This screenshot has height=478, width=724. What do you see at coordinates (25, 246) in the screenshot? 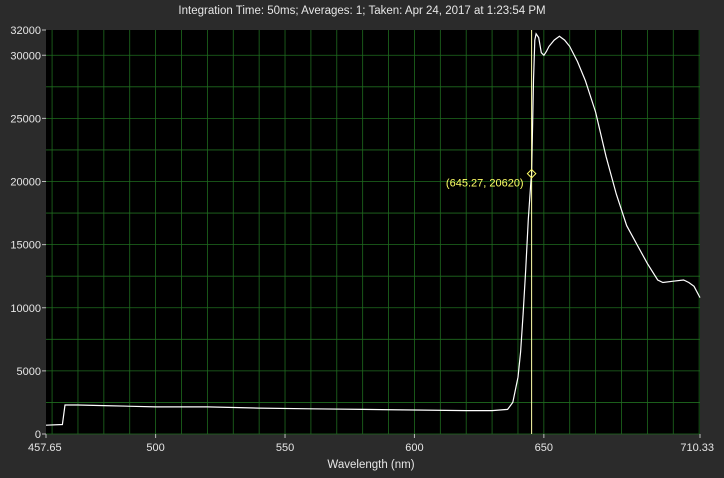
I see `y-tick-label: 15000` at bounding box center [25, 246].